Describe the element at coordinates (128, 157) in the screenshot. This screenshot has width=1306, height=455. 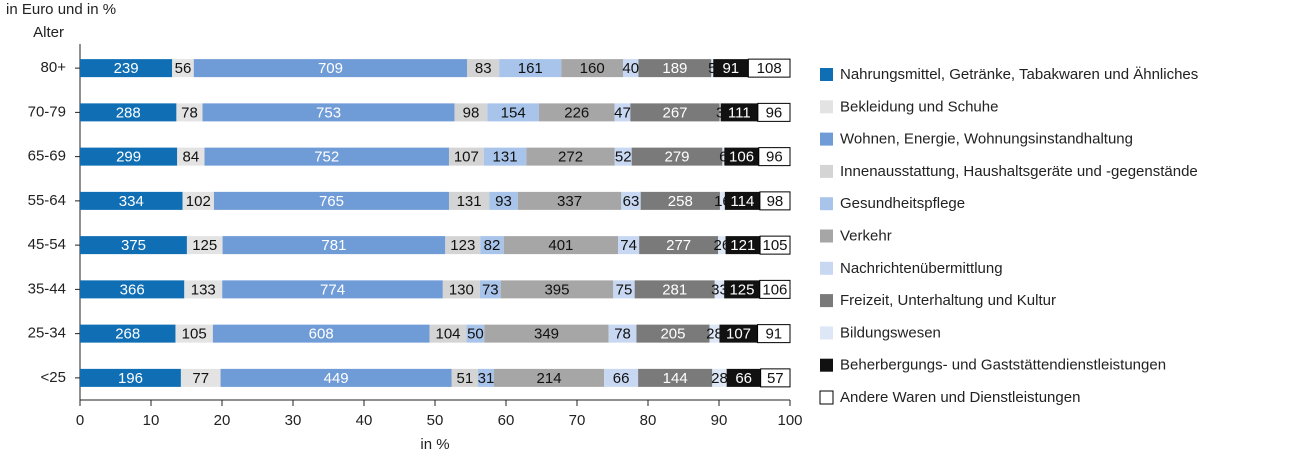
I see `data-label: 299` at that location.